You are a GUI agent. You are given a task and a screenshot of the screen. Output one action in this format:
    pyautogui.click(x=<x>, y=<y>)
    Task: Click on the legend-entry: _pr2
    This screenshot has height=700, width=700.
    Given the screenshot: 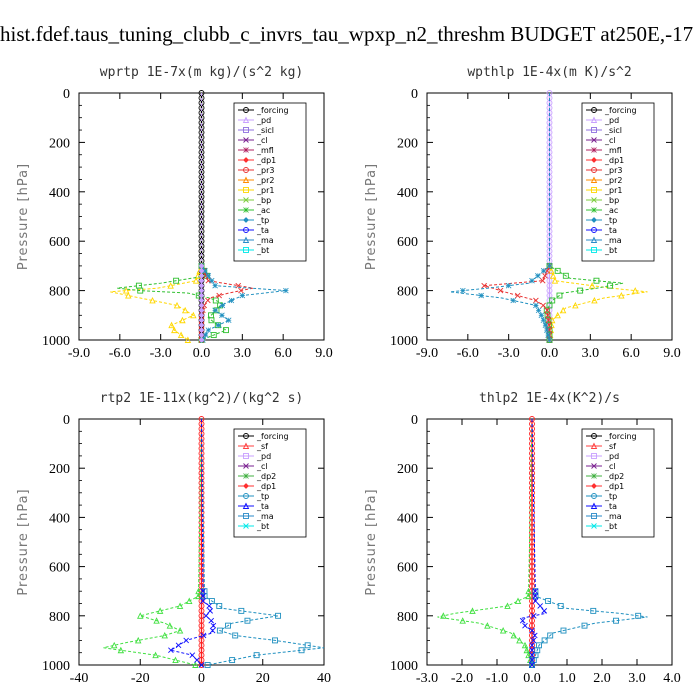 What is the action you would take?
    pyautogui.click(x=613, y=180)
    